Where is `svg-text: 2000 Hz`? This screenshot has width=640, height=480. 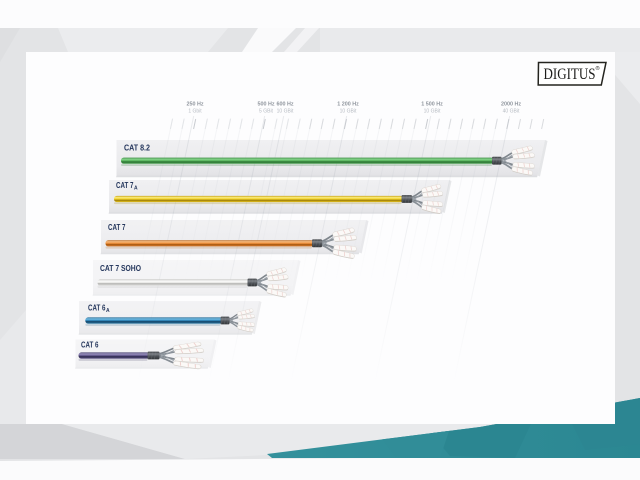
svg-text: 2000 Hz is located at coordinates (511, 105).